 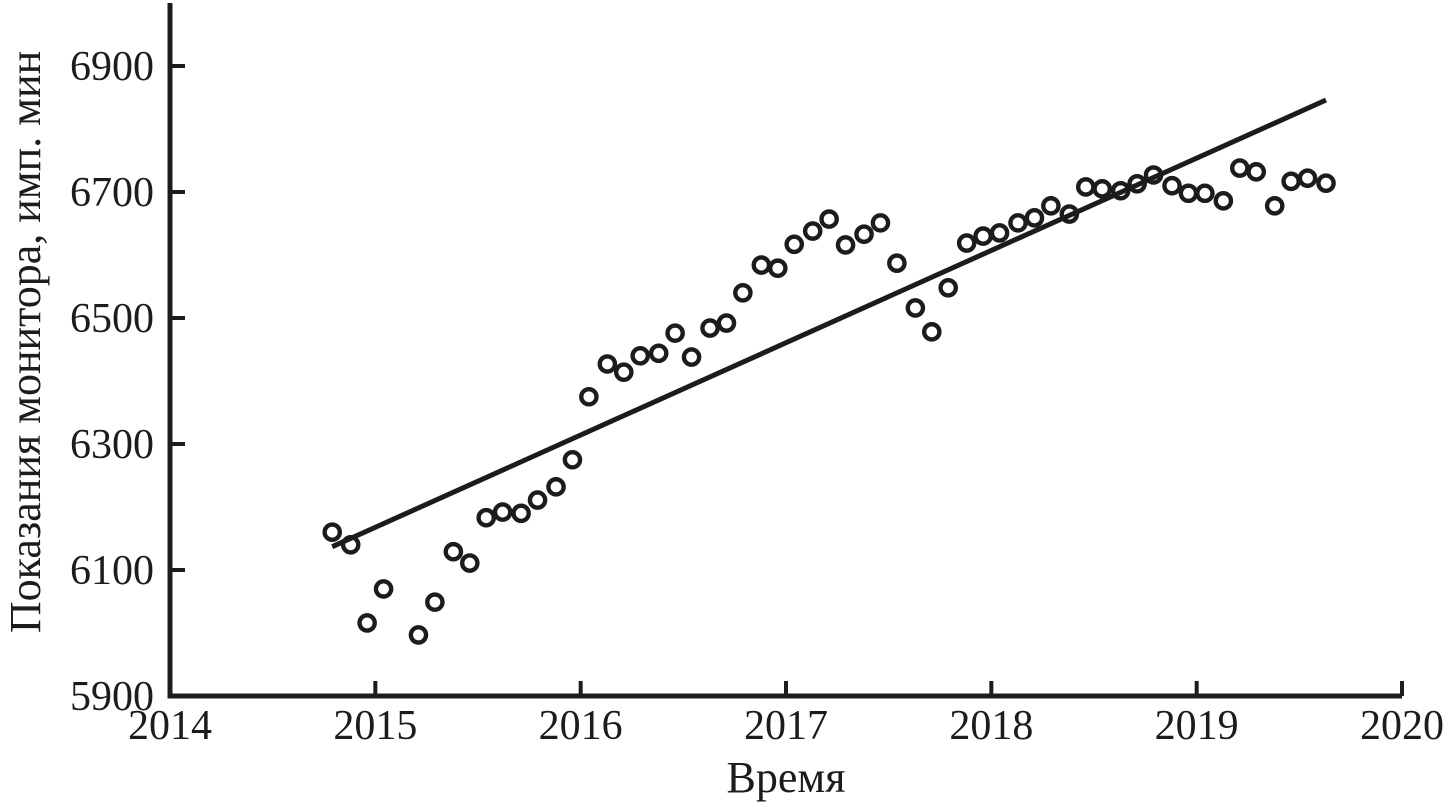 I want to click on y-tick-label: 6900, so click(x=112, y=67).